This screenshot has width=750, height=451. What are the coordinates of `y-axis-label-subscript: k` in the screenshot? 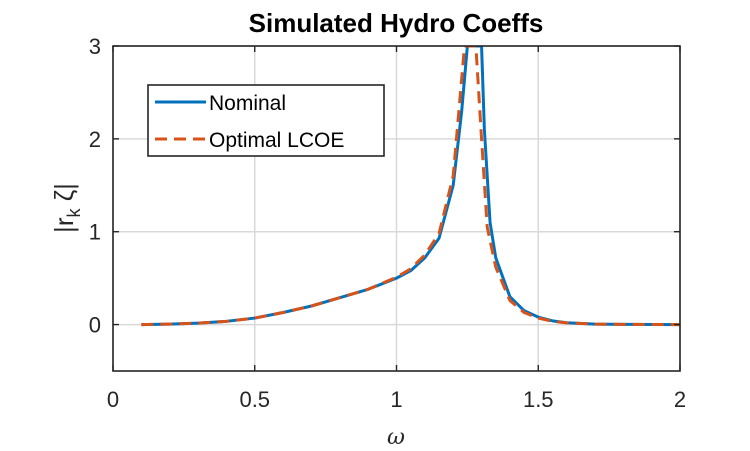 It's located at (74, 213).